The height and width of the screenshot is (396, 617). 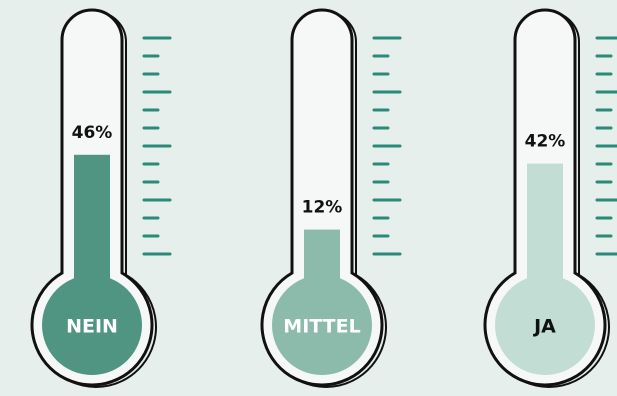 I want to click on category-label: JA, so click(x=544, y=327).